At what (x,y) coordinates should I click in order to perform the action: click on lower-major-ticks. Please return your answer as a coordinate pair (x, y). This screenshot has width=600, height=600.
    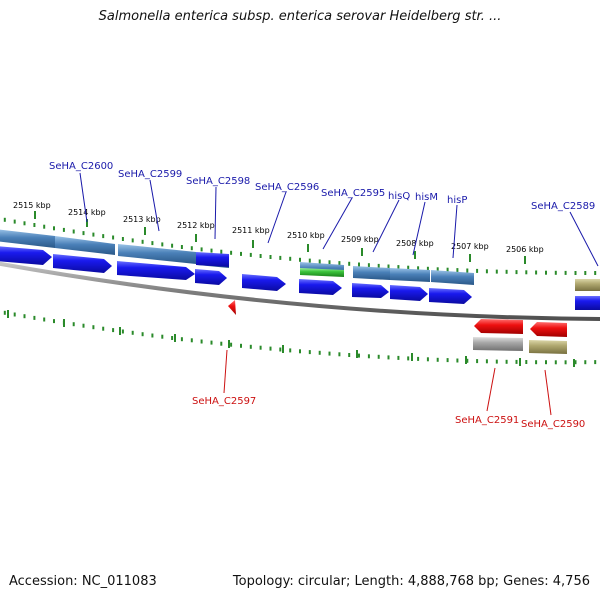
    Looking at the image, I should click on (291, 338).